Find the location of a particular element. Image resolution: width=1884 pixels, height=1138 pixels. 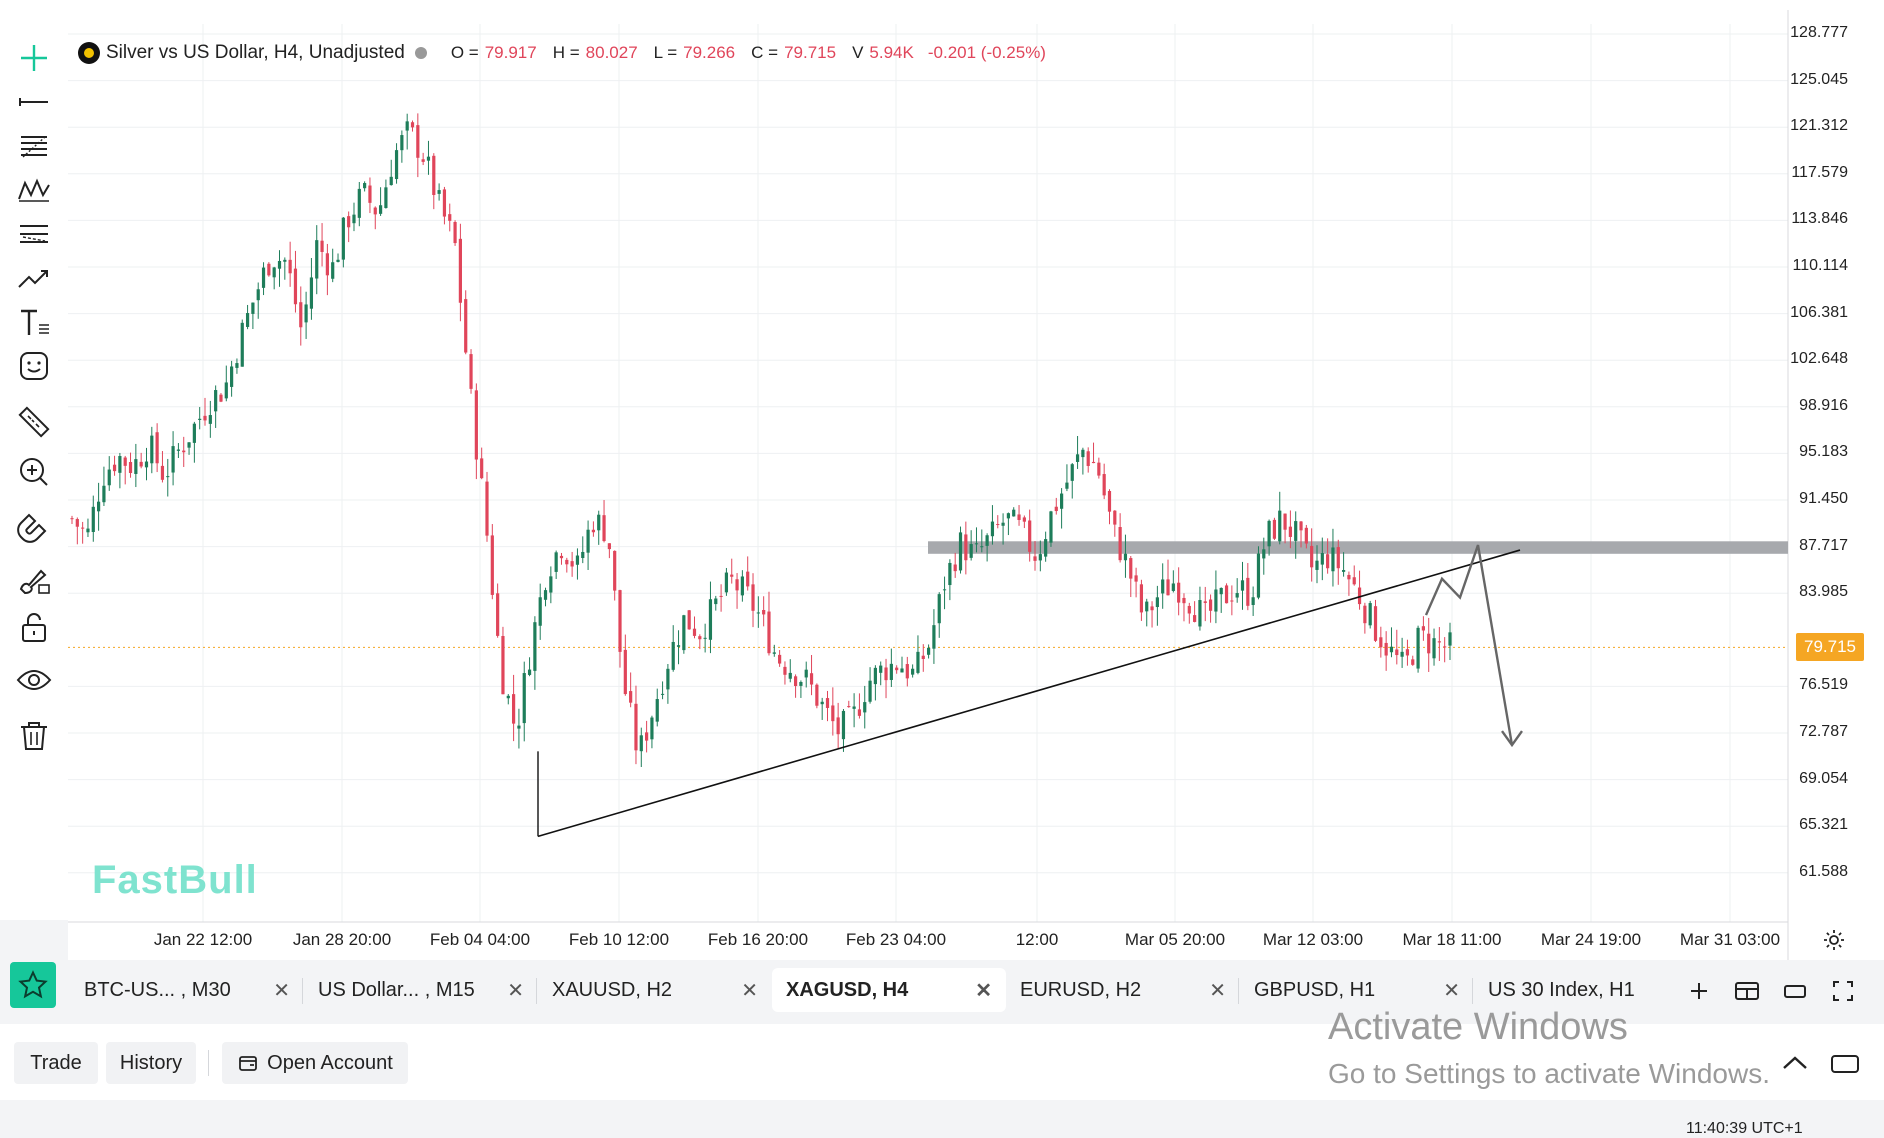

trend-icon is located at coordinates (34, 278).